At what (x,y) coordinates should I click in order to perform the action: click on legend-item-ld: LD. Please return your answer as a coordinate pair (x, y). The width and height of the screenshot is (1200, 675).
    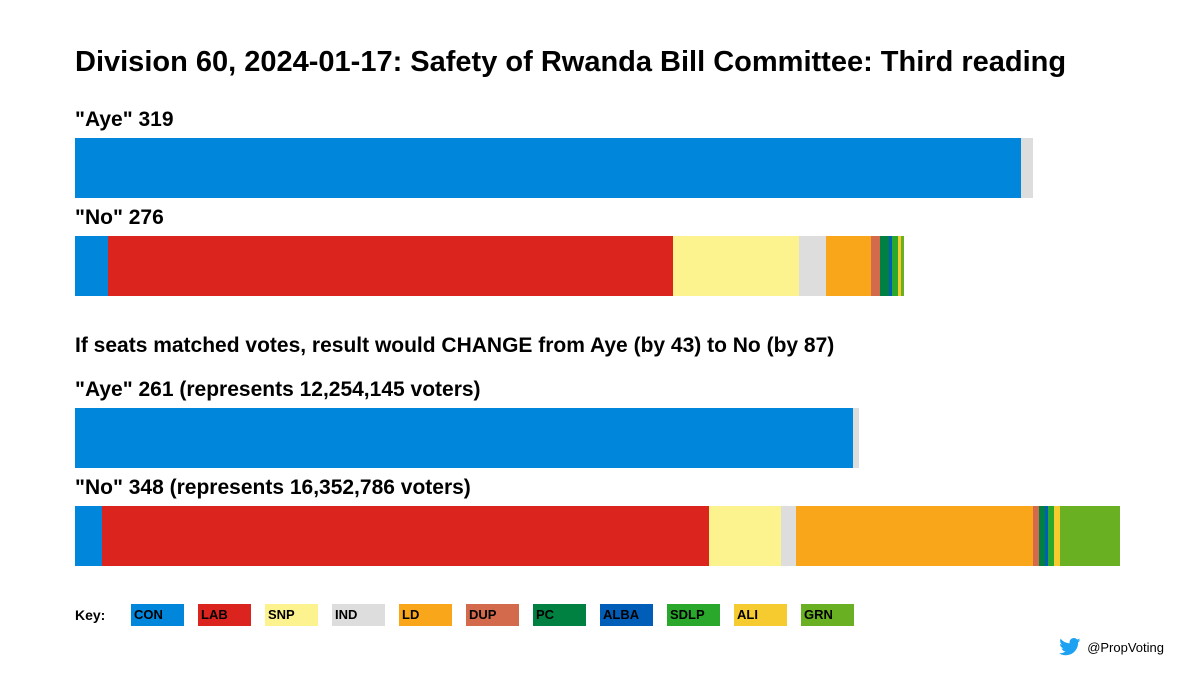
    Looking at the image, I should click on (425, 615).